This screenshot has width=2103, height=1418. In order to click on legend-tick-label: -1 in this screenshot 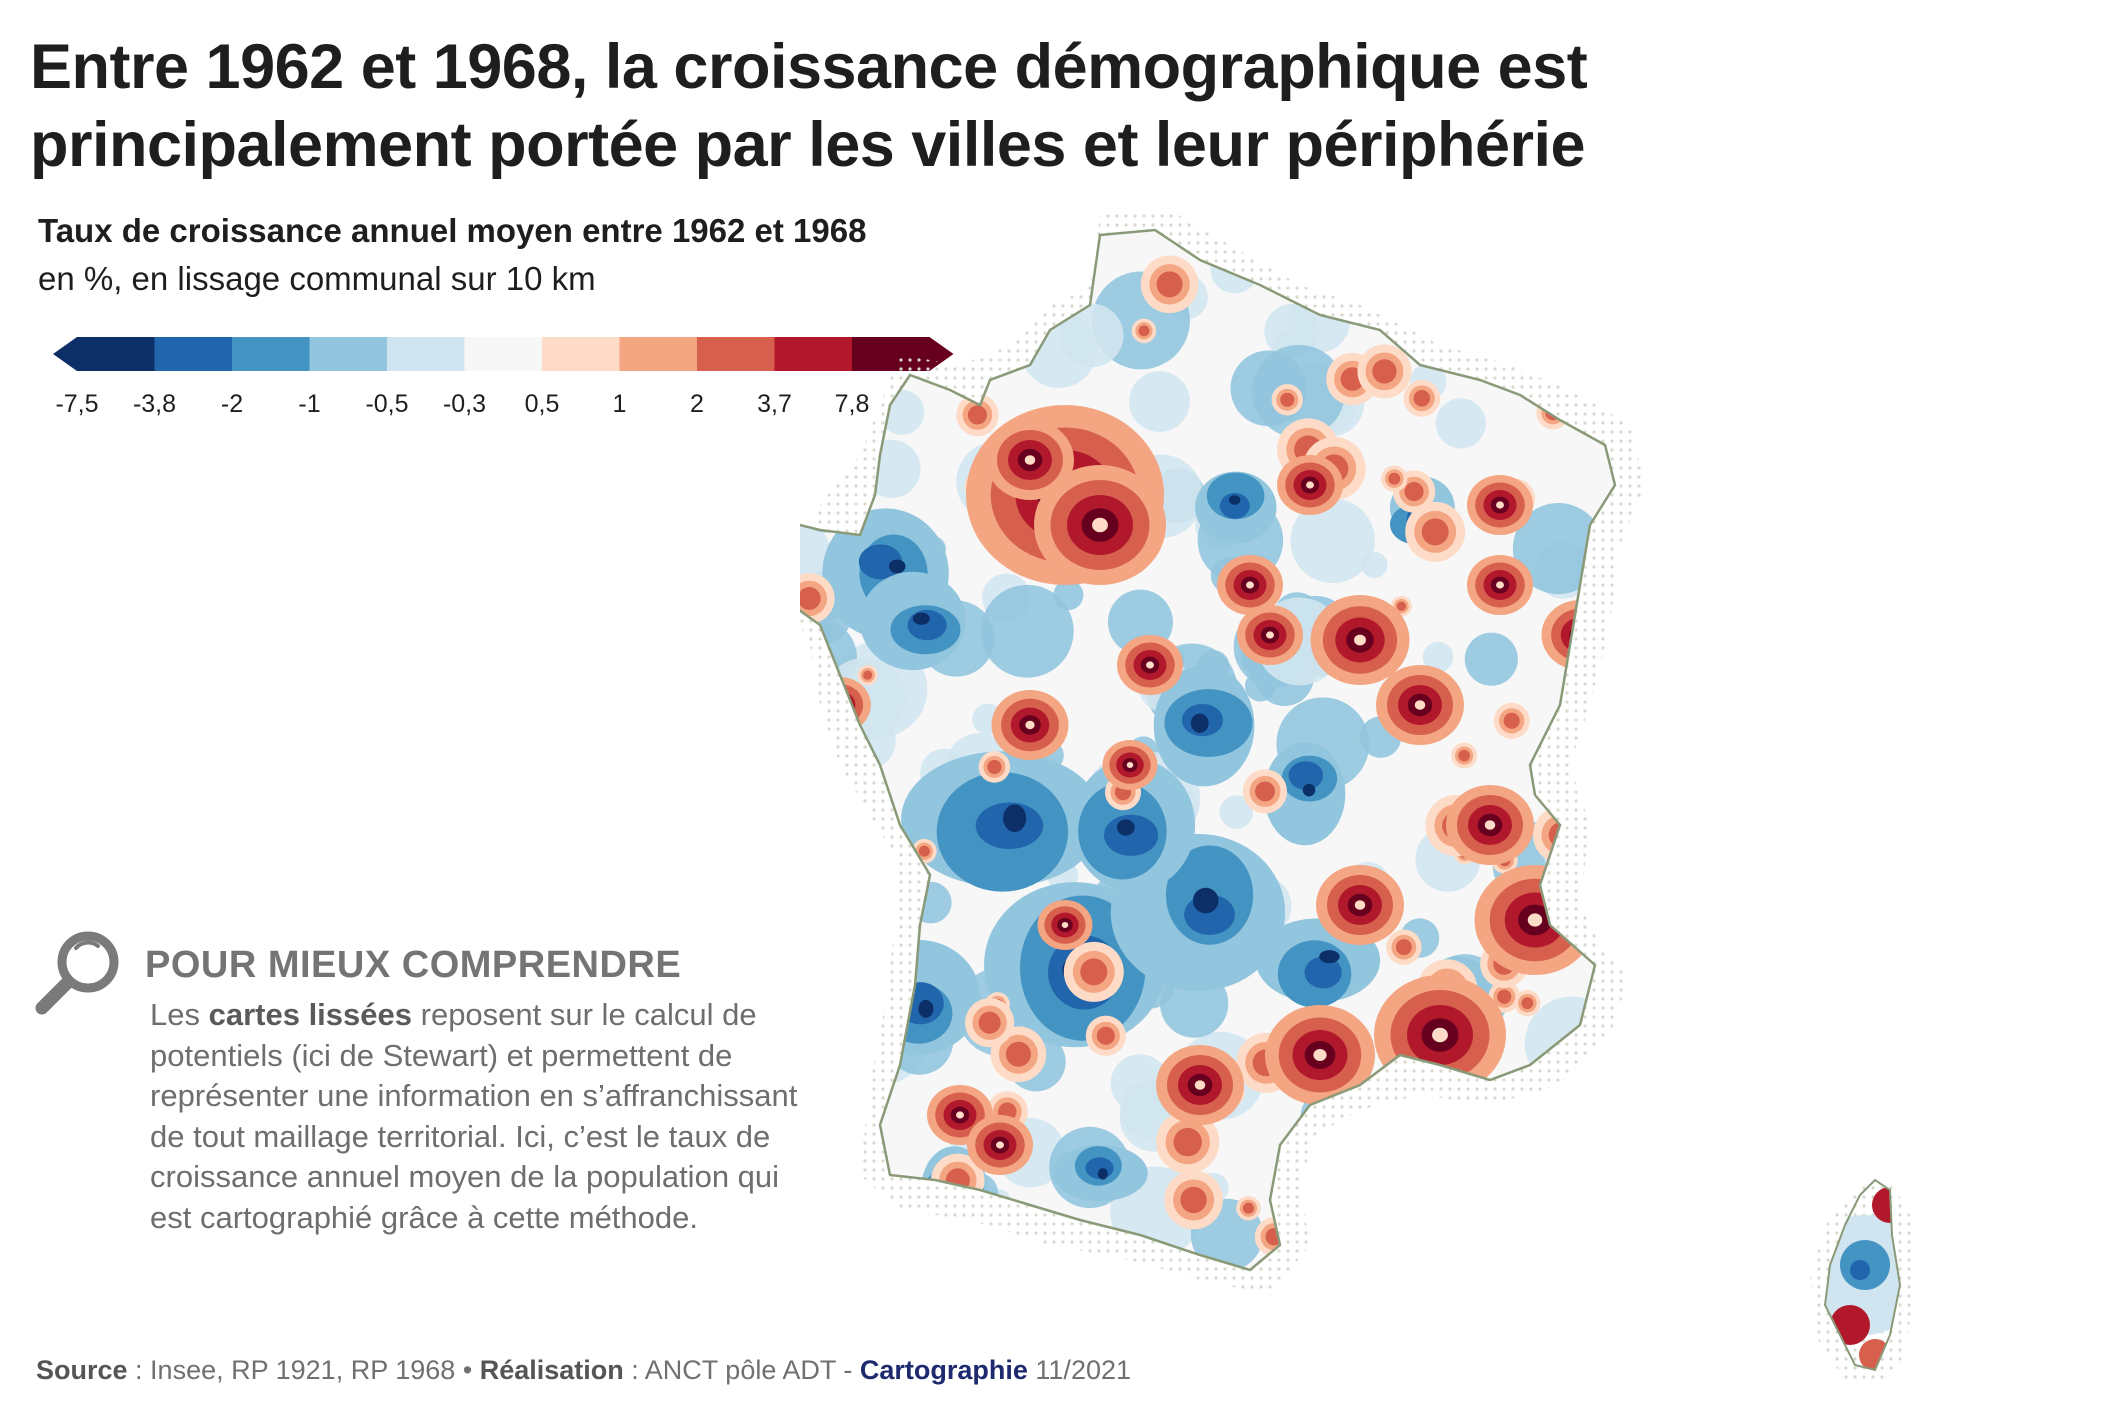, I will do `click(309, 404)`.